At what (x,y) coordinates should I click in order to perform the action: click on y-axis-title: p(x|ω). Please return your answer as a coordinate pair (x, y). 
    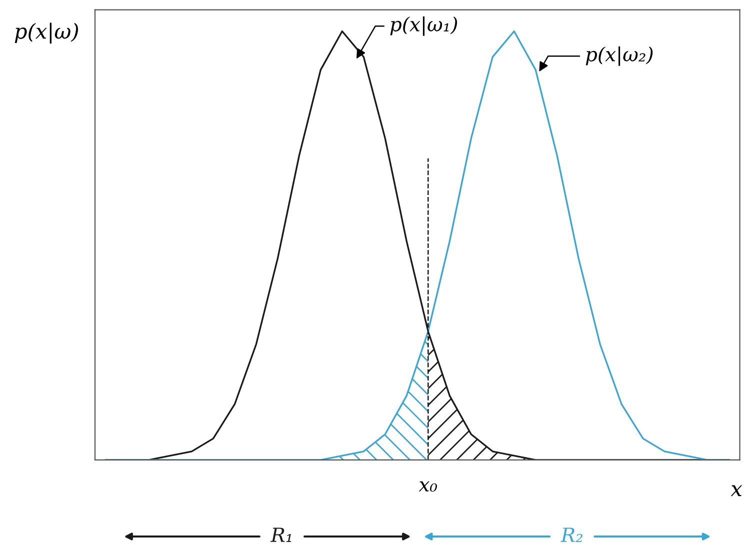
    Looking at the image, I should click on (46, 33).